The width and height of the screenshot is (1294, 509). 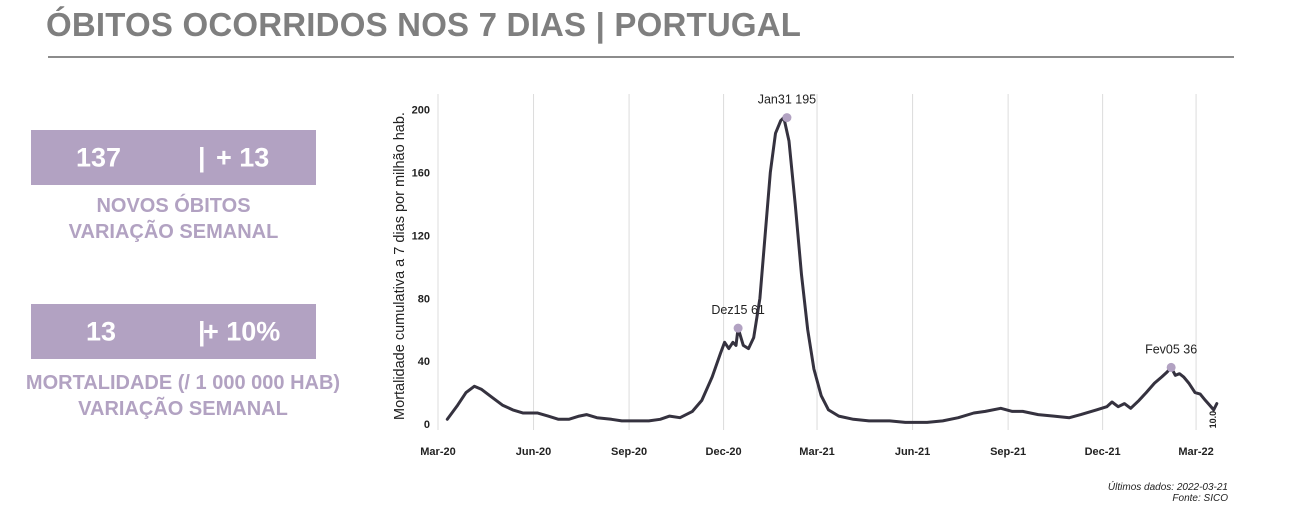 I want to click on x-tick-label: Sep-20, so click(x=629, y=452).